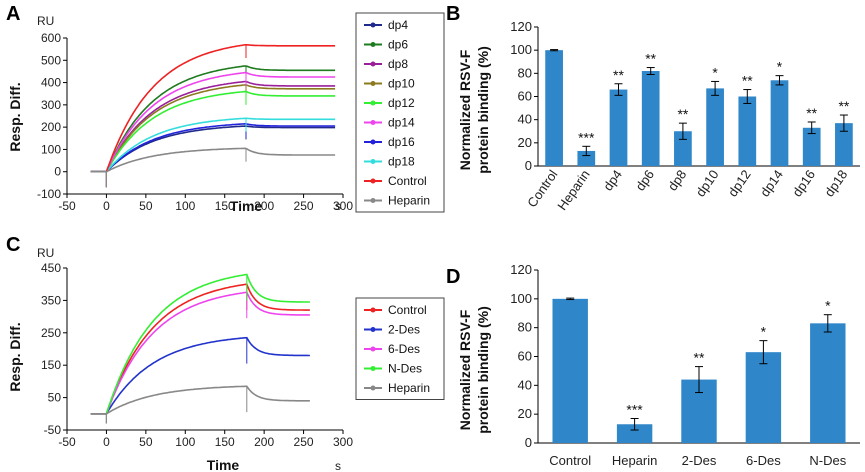 This screenshot has width=865, height=472. I want to click on panel-a-x-tick-label: 300, so click(343, 206).